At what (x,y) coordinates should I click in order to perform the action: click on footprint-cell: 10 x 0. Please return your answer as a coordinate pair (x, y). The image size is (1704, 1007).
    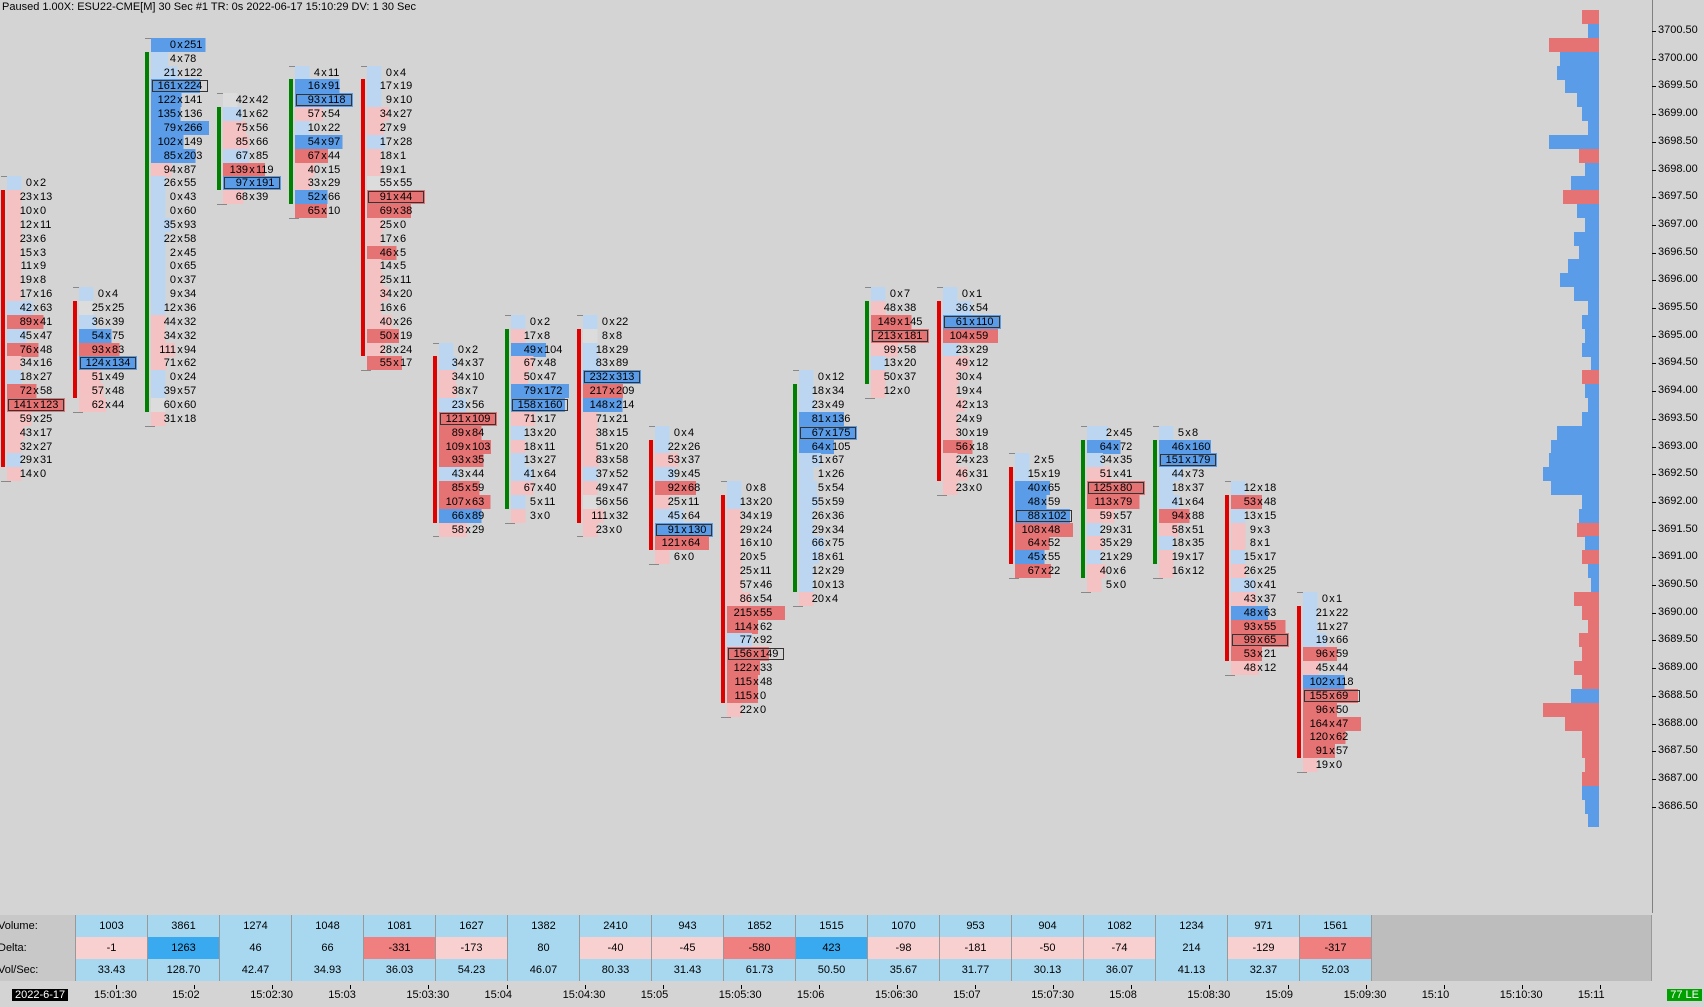
    Looking at the image, I should click on (36, 211).